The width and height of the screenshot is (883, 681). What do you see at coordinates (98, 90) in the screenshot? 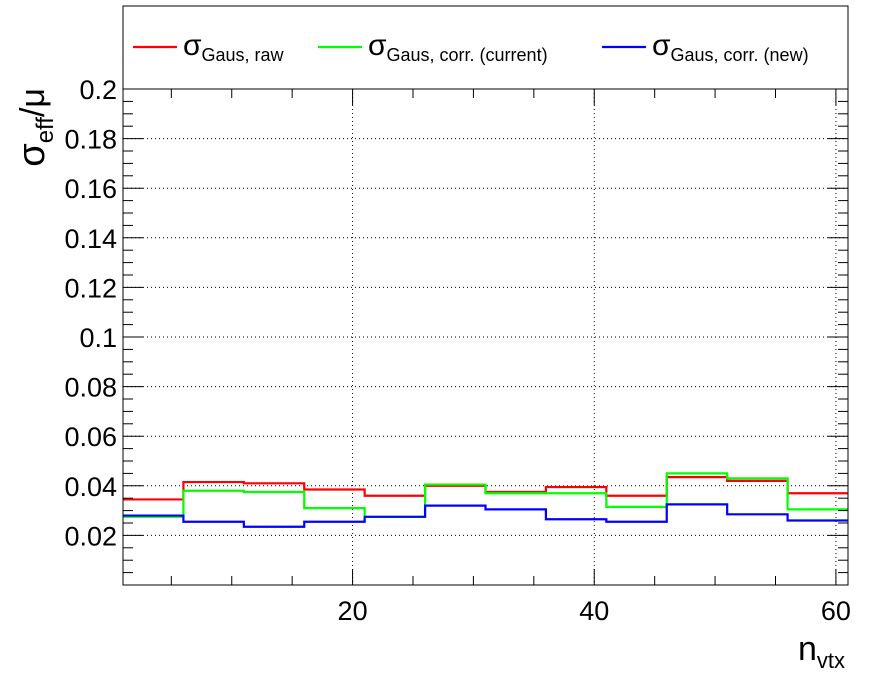
I see `y-tick-label-9: 0.2` at bounding box center [98, 90].